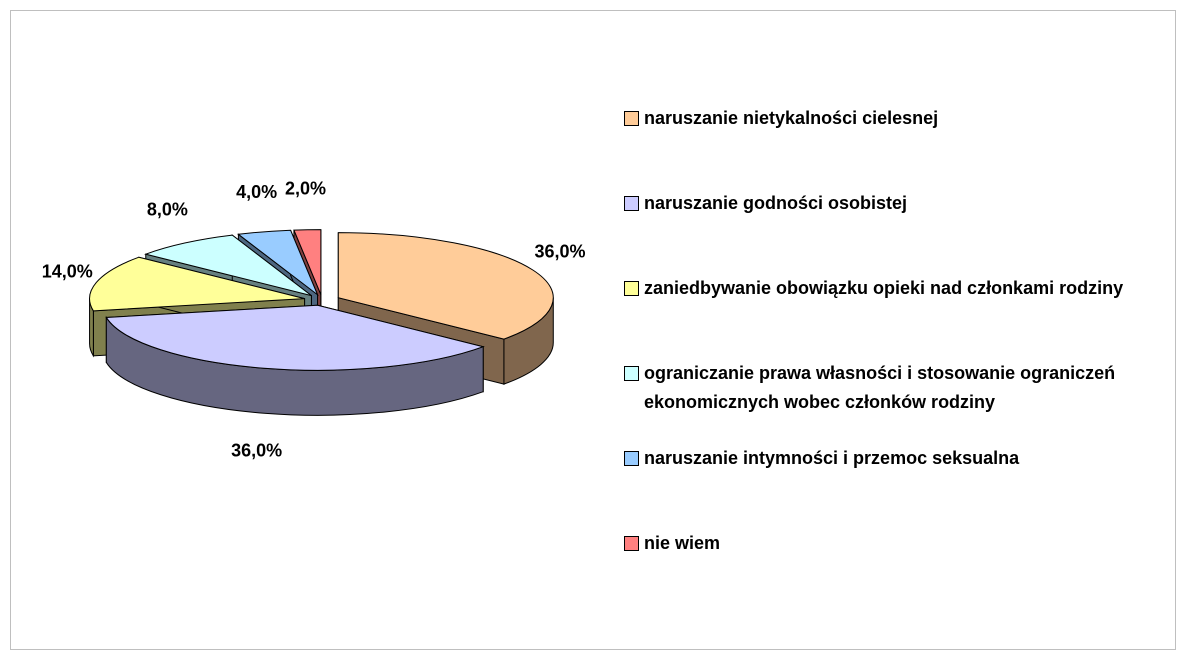 This screenshot has width=1187, height=650. What do you see at coordinates (305, 189) in the screenshot?
I see `data-label: 2,0%` at bounding box center [305, 189].